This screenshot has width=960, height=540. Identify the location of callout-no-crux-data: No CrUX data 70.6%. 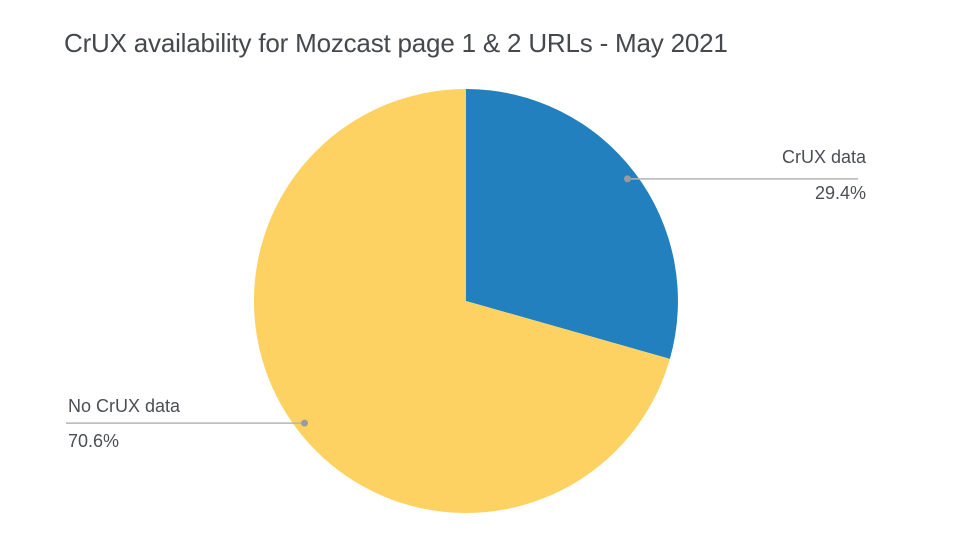
(124, 423).